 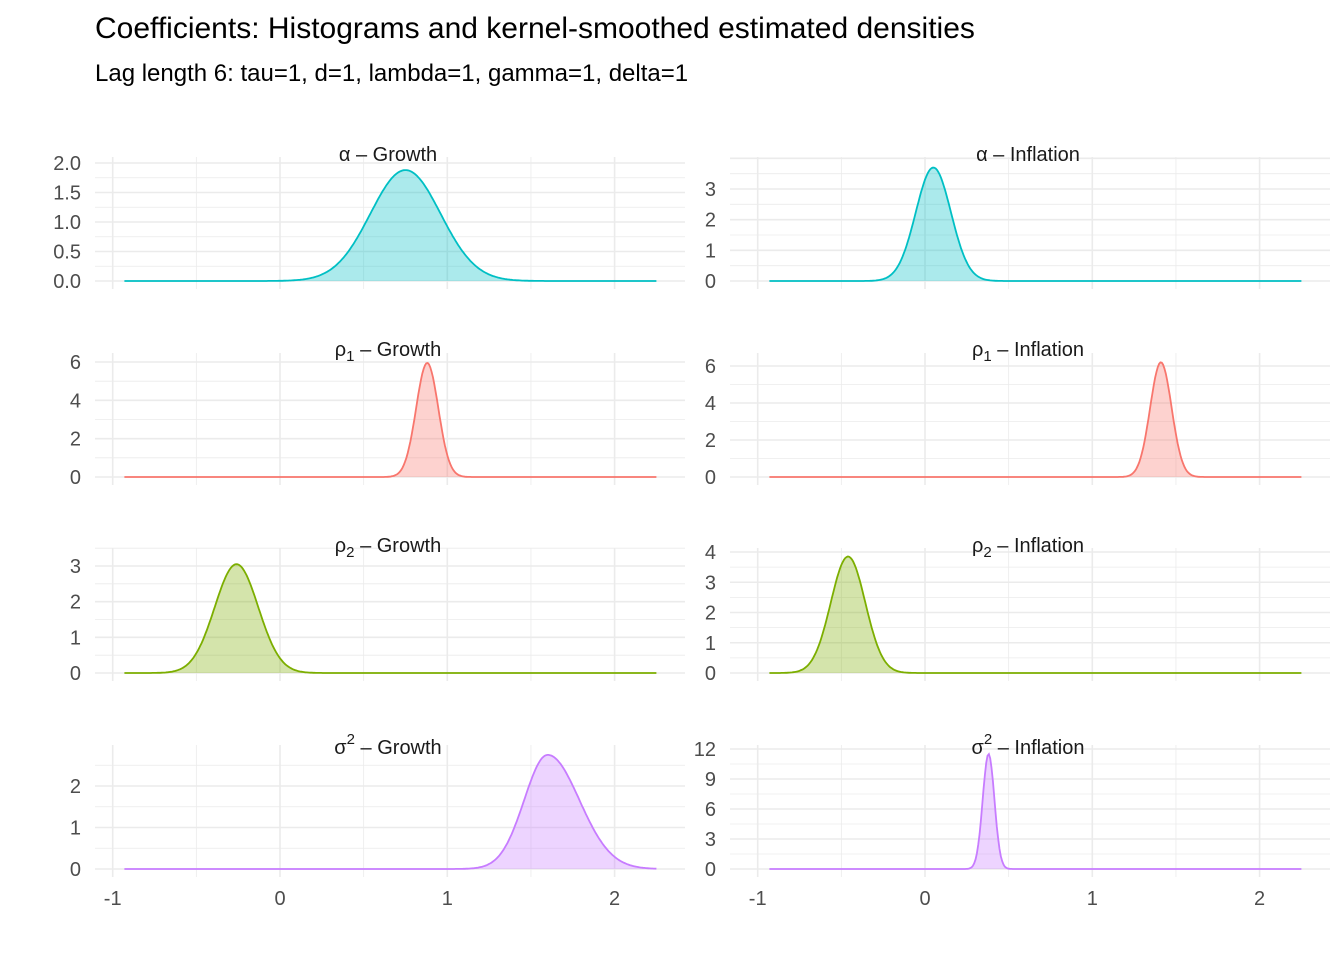 I want to click on facet-strip-label: ρ2 – Growth, so click(x=388, y=548).